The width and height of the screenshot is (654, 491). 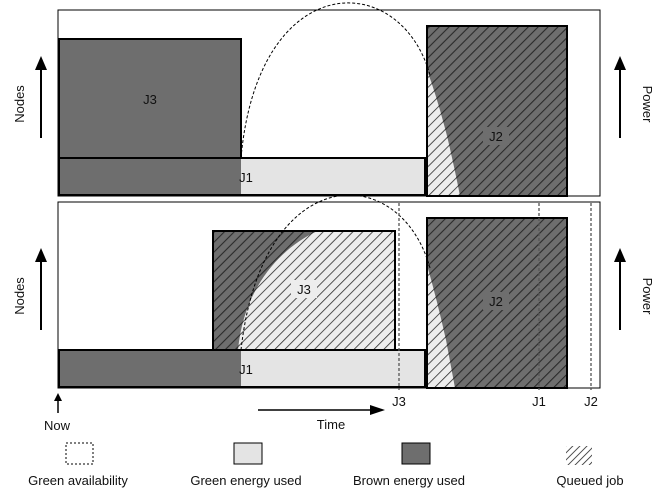 What do you see at coordinates (57, 425) in the screenshot?
I see `now-label: Now` at bounding box center [57, 425].